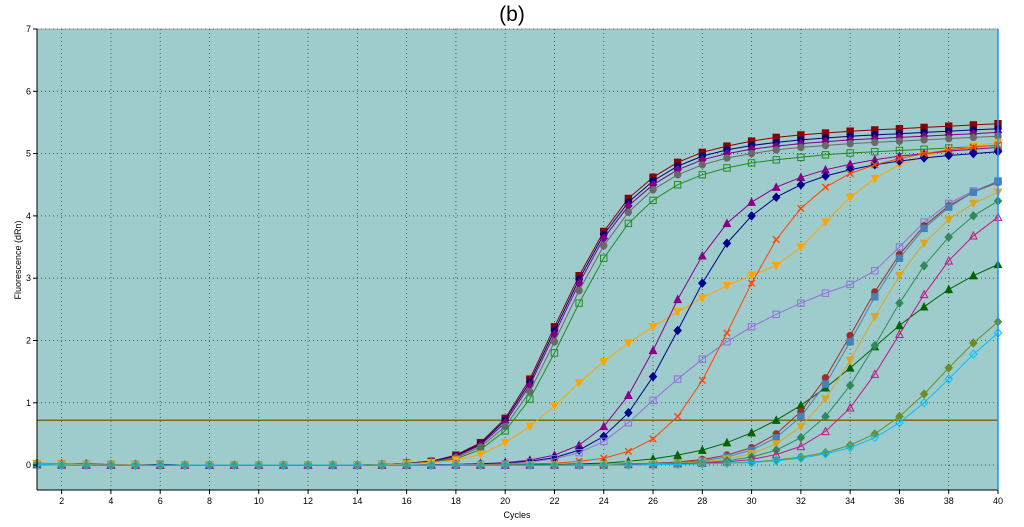 Image resolution: width=1024 pixels, height=527 pixels. Describe the element at coordinates (554, 501) in the screenshot. I see `x-tick-label: 22` at that location.